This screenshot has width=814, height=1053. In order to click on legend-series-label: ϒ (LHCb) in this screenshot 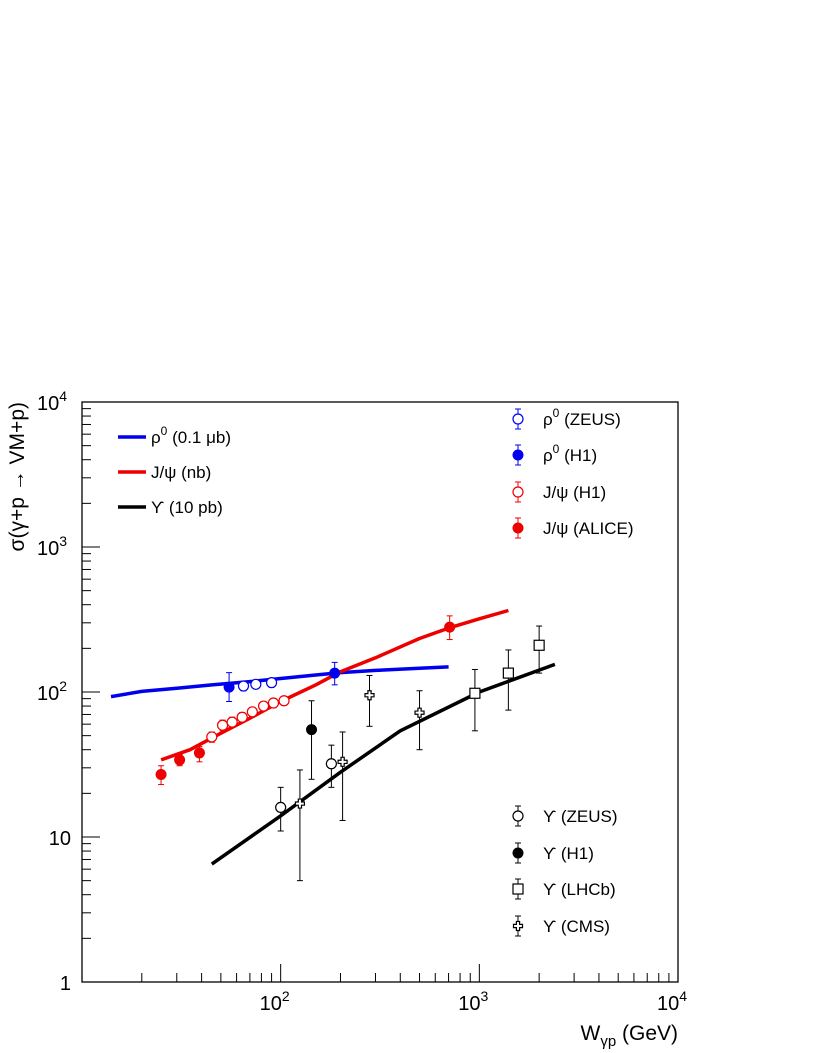, I will do `click(579, 889)`.